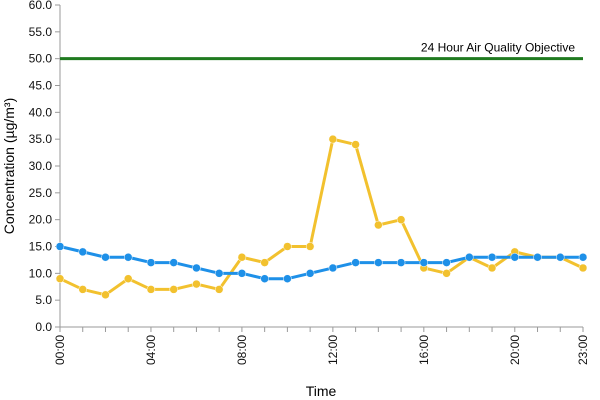  What do you see at coordinates (41, 112) in the screenshot?
I see `y-tick-label: 40.0` at bounding box center [41, 112].